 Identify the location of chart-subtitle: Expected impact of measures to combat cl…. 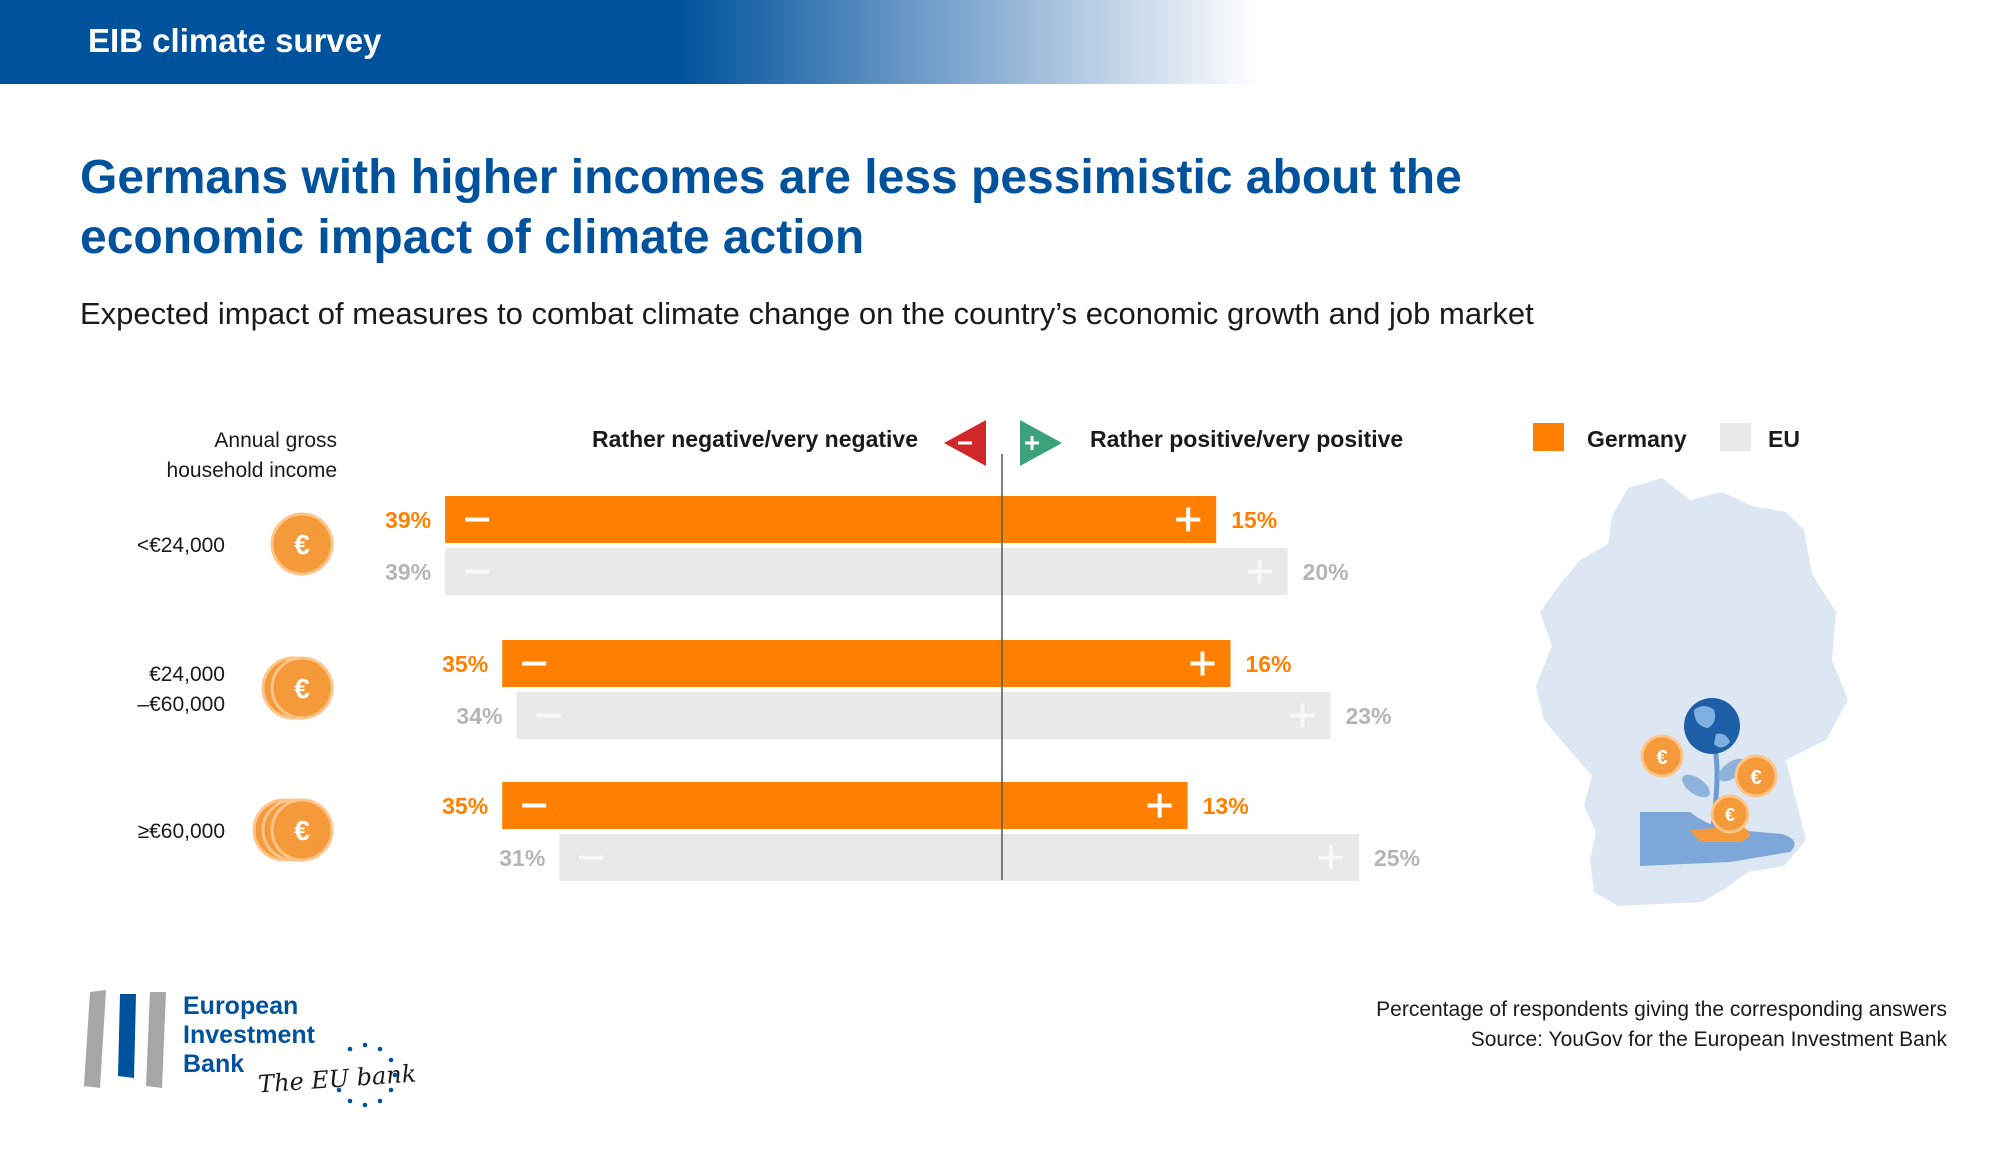
(807, 313).